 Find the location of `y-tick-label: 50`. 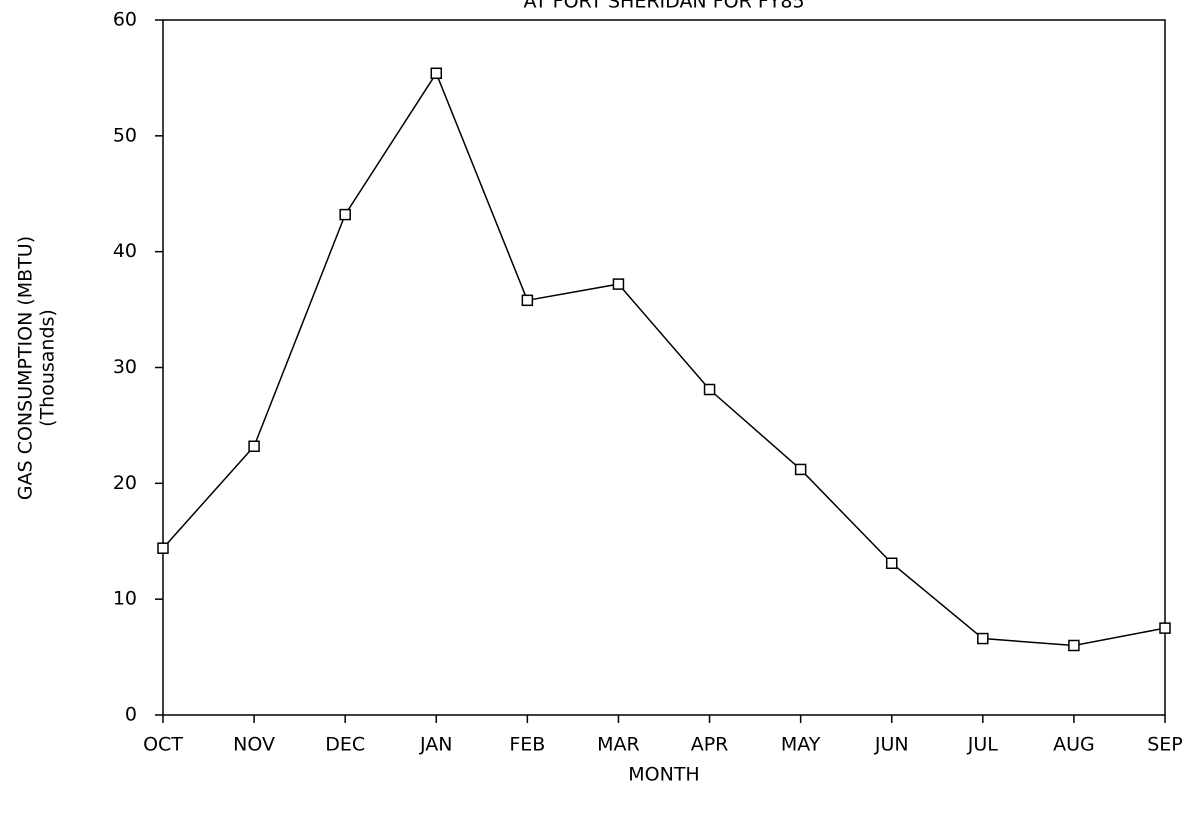

y-tick-label: 50 is located at coordinates (125, 135).